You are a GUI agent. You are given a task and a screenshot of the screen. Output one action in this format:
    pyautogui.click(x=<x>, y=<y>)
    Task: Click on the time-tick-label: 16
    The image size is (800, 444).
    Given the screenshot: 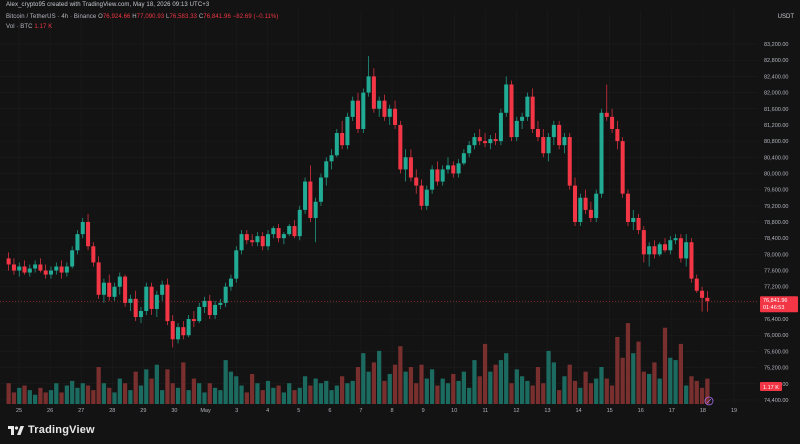 What is the action you would take?
    pyautogui.click(x=641, y=411)
    